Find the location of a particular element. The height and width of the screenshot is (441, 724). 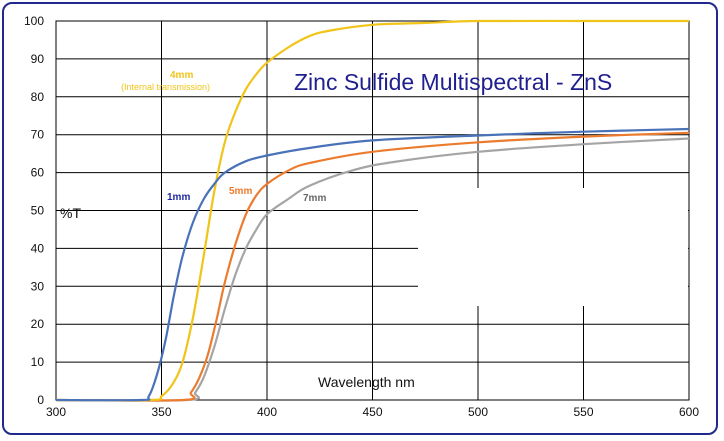

y-tick-label: 50 is located at coordinates (38, 211).